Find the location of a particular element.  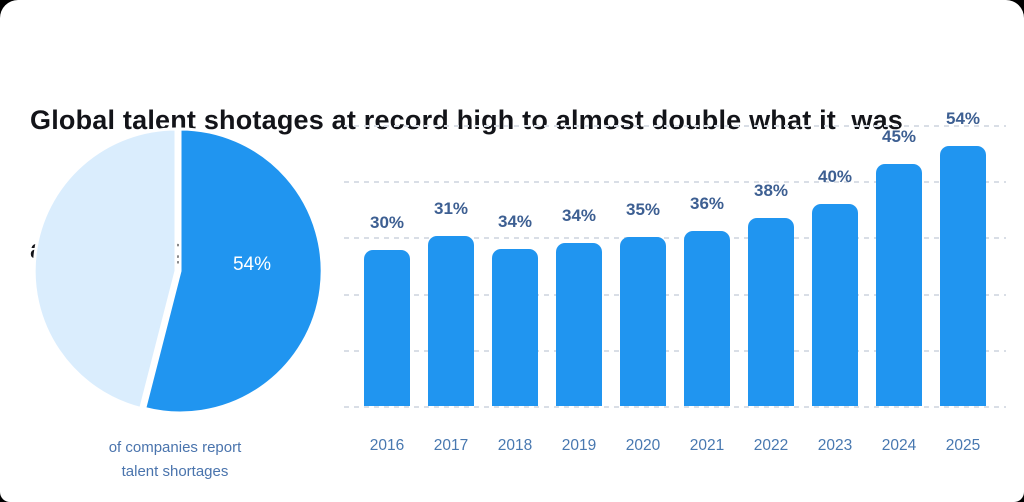

bar-2019 is located at coordinates (579, 324).